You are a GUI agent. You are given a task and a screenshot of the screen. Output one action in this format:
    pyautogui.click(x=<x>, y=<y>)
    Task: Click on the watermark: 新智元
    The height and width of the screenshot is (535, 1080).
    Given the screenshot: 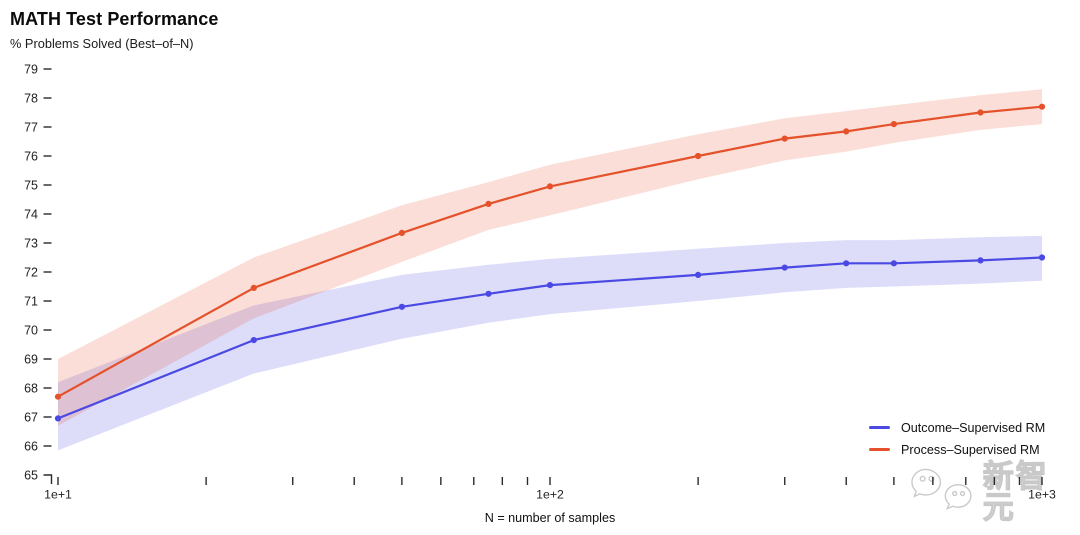 What is the action you would take?
    pyautogui.click(x=994, y=492)
    